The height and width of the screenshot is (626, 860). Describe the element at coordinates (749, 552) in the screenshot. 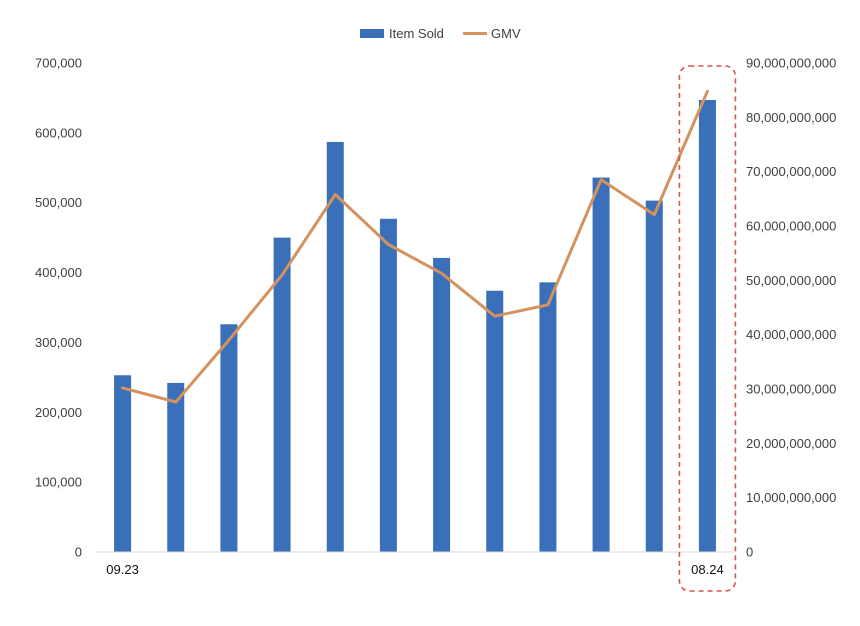

I see `right-y-tick-label: 0` at that location.